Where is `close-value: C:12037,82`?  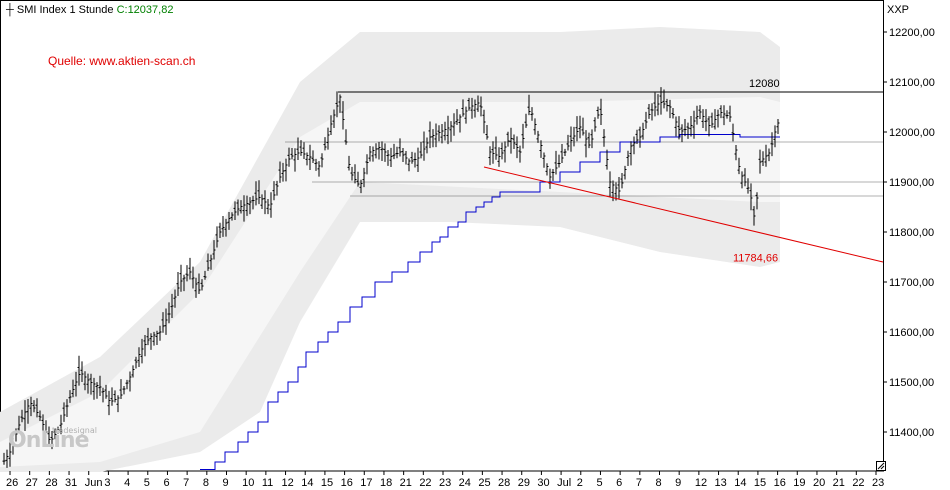 close-value: C:12037,82 is located at coordinates (145, 10).